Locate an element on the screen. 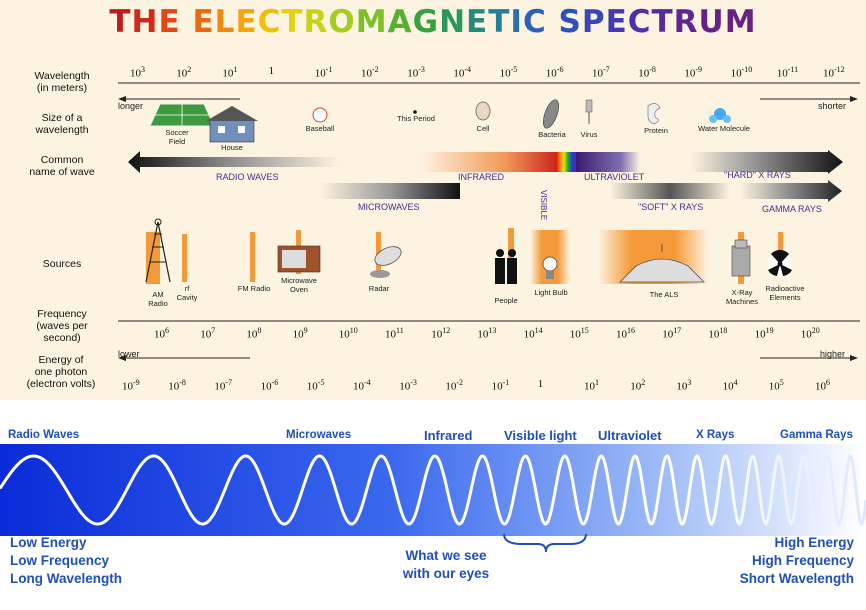 Image resolution: width=866 pixels, height=610 pixels. page-title: THE ELECTROMAGNETIC SPECTRUM is located at coordinates (433, 22).